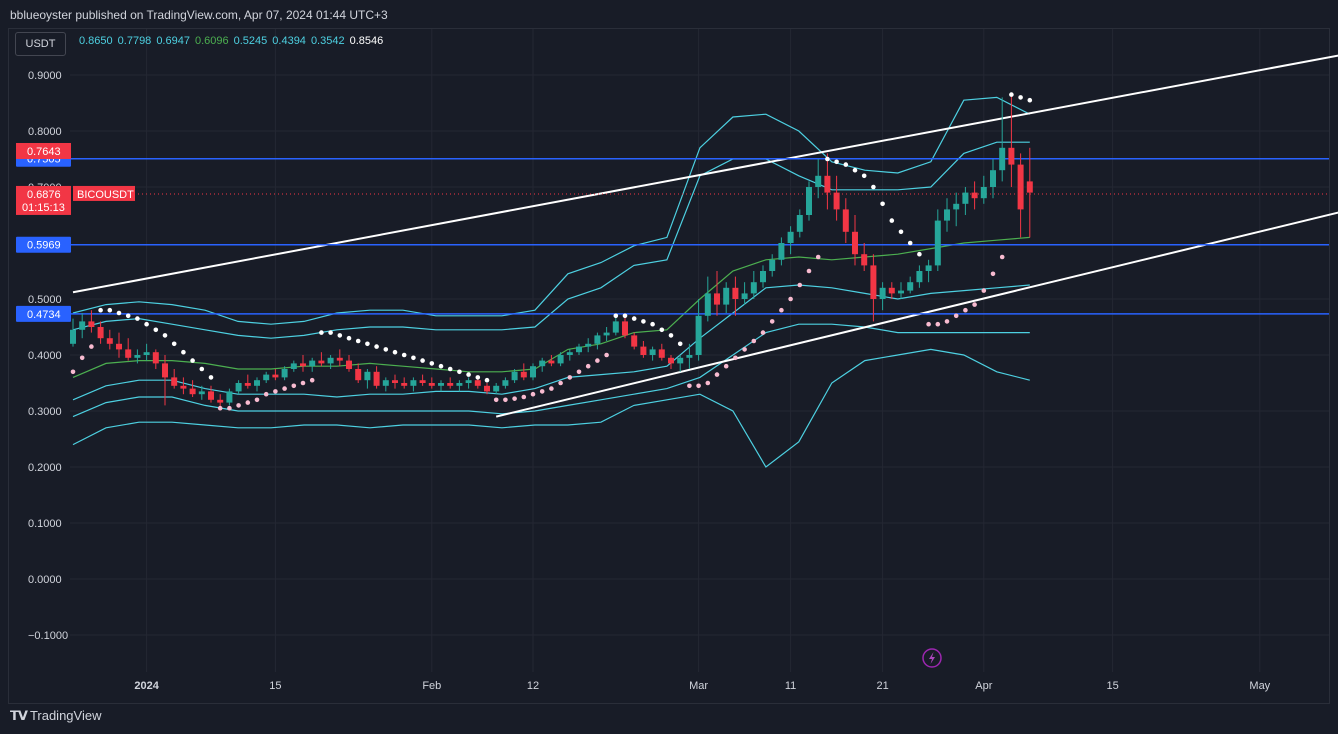 The width and height of the screenshot is (1338, 734). I want to click on logo-text: TradingView, so click(66, 715).